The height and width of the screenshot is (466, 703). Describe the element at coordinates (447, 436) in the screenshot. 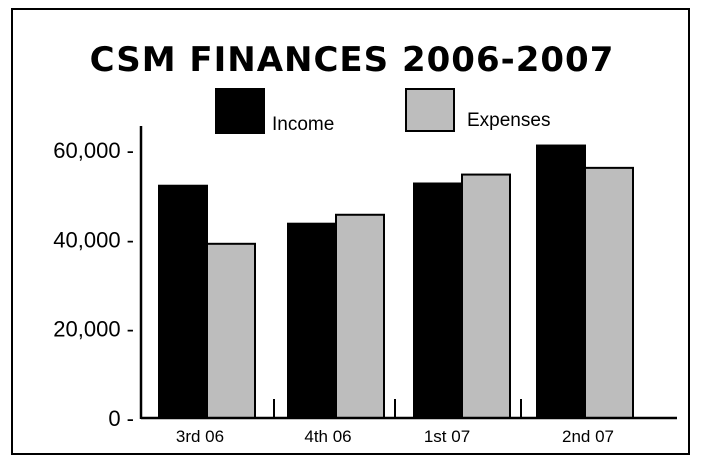

I see `x-tick-label: 1st 07` at that location.